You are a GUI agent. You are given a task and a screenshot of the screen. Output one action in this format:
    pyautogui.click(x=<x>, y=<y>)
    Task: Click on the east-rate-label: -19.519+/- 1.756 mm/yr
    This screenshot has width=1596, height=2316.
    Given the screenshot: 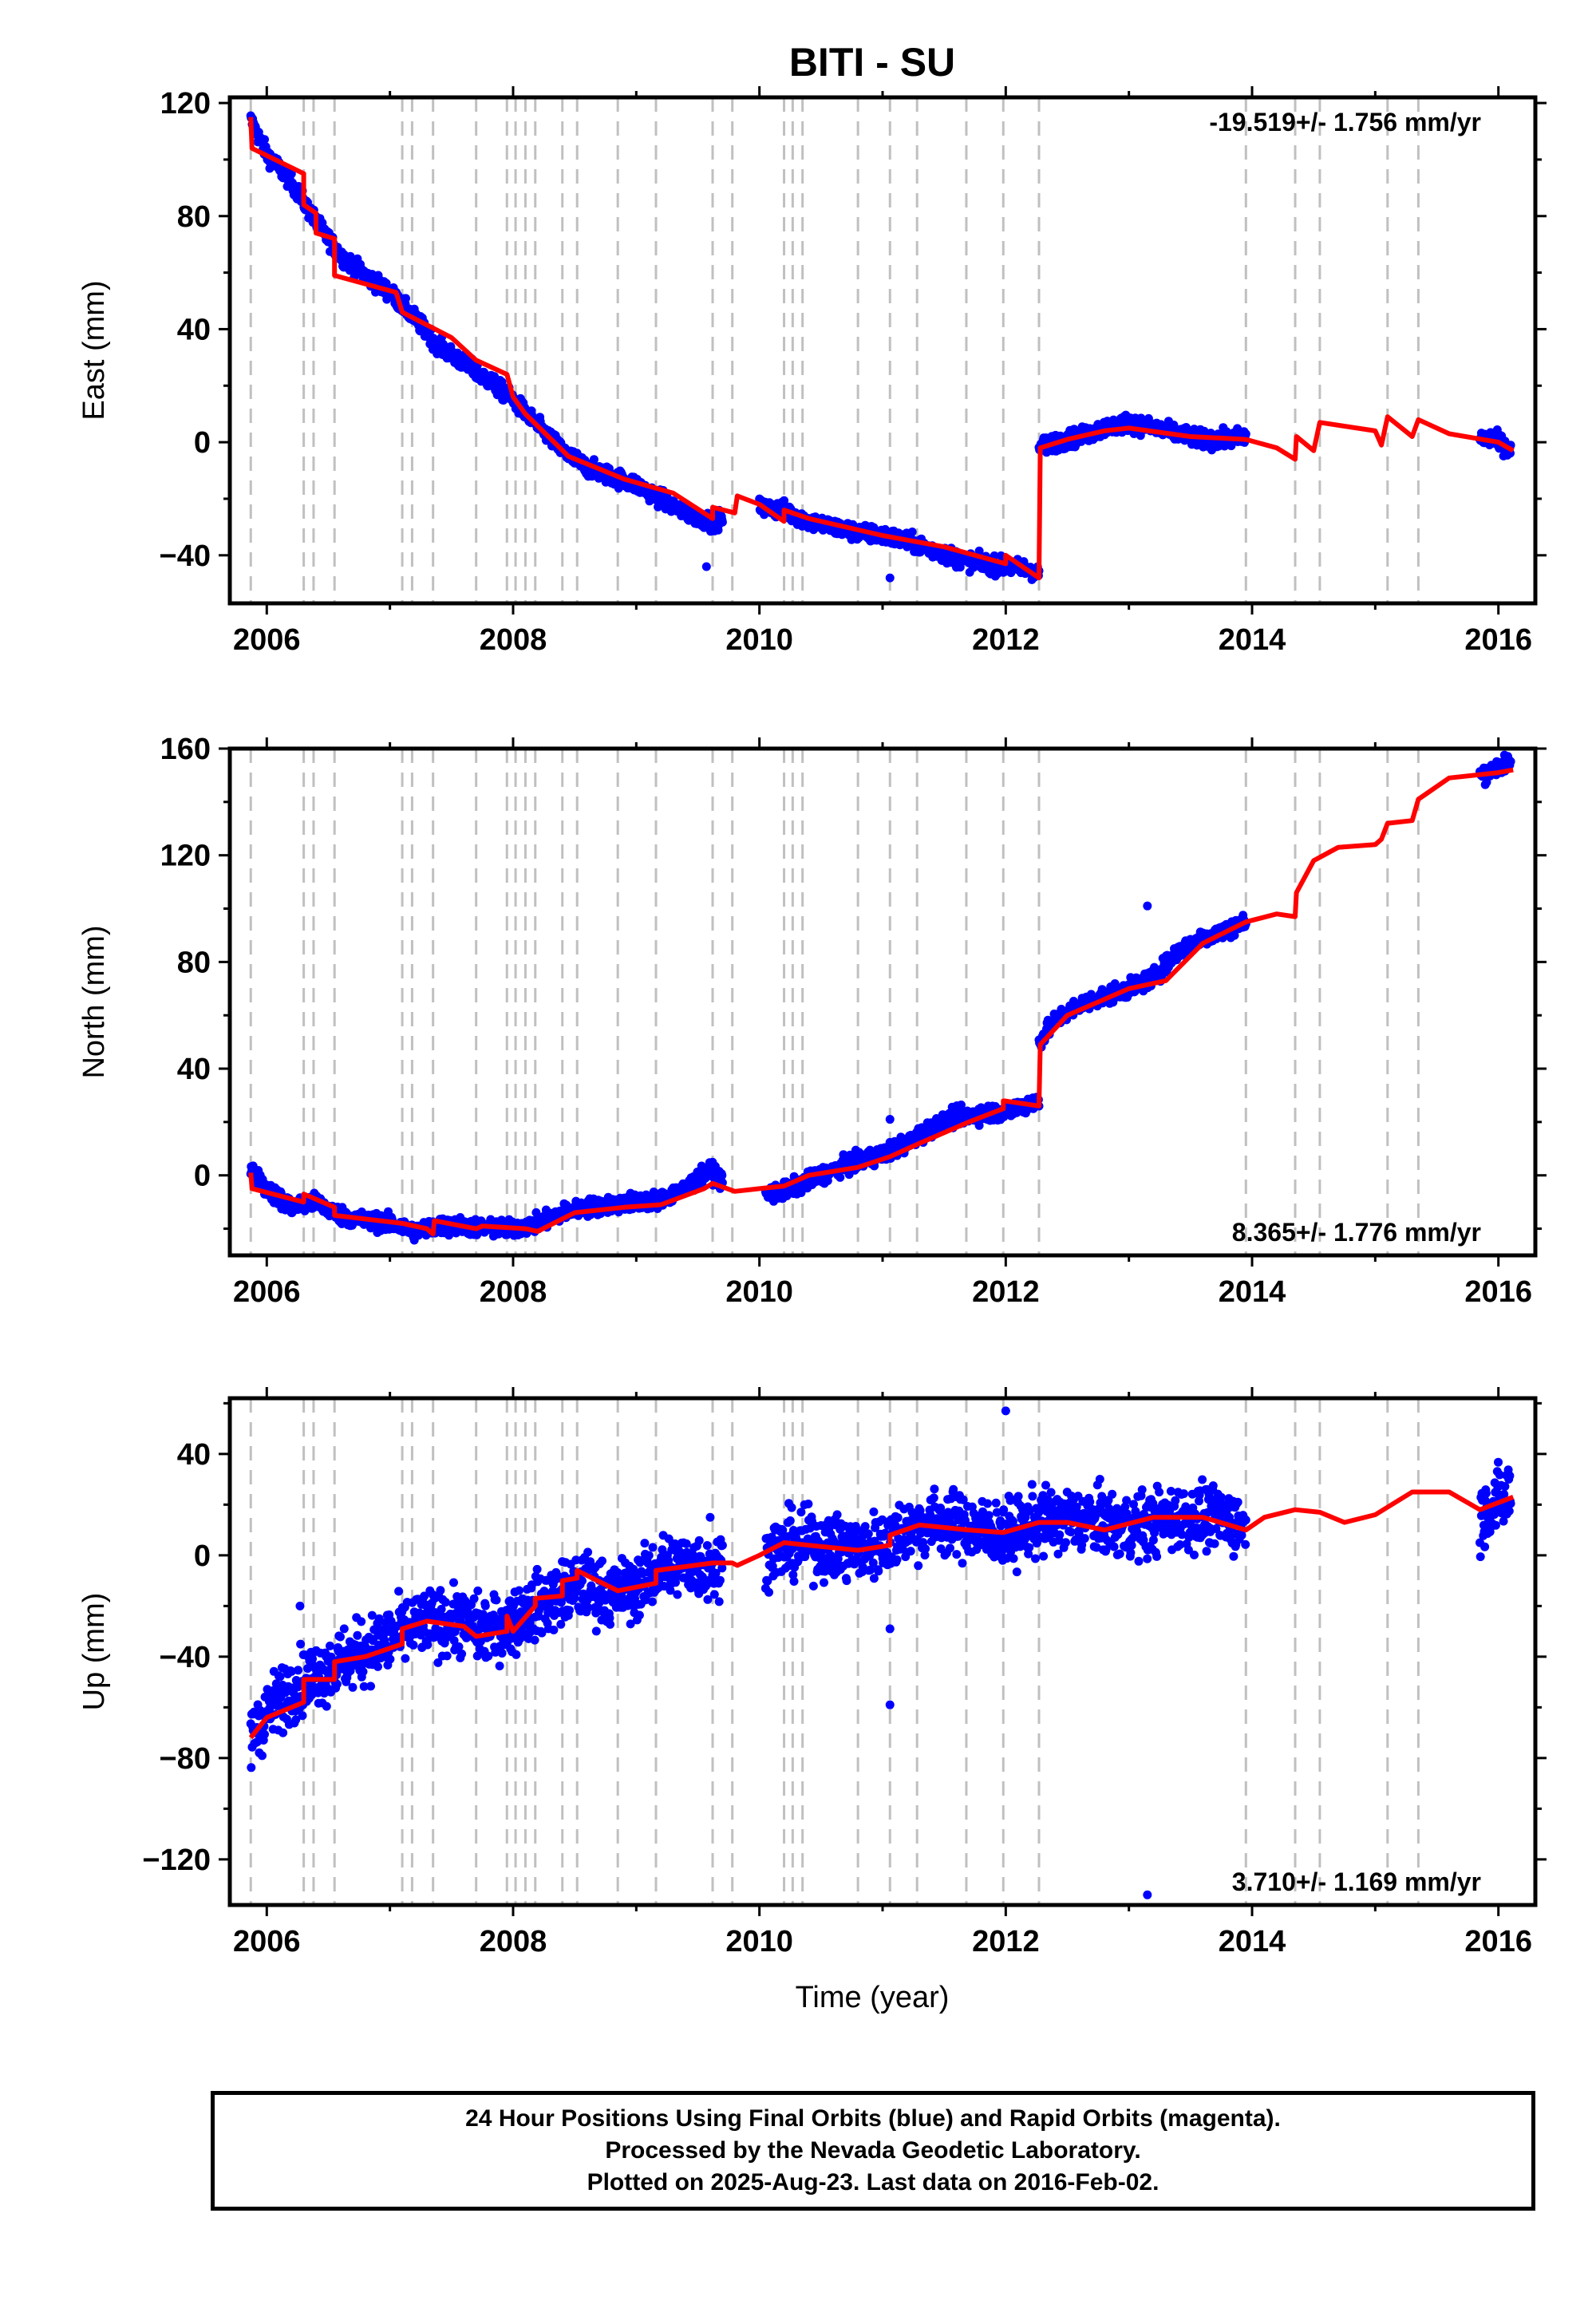 What is the action you would take?
    pyautogui.click(x=1345, y=122)
    